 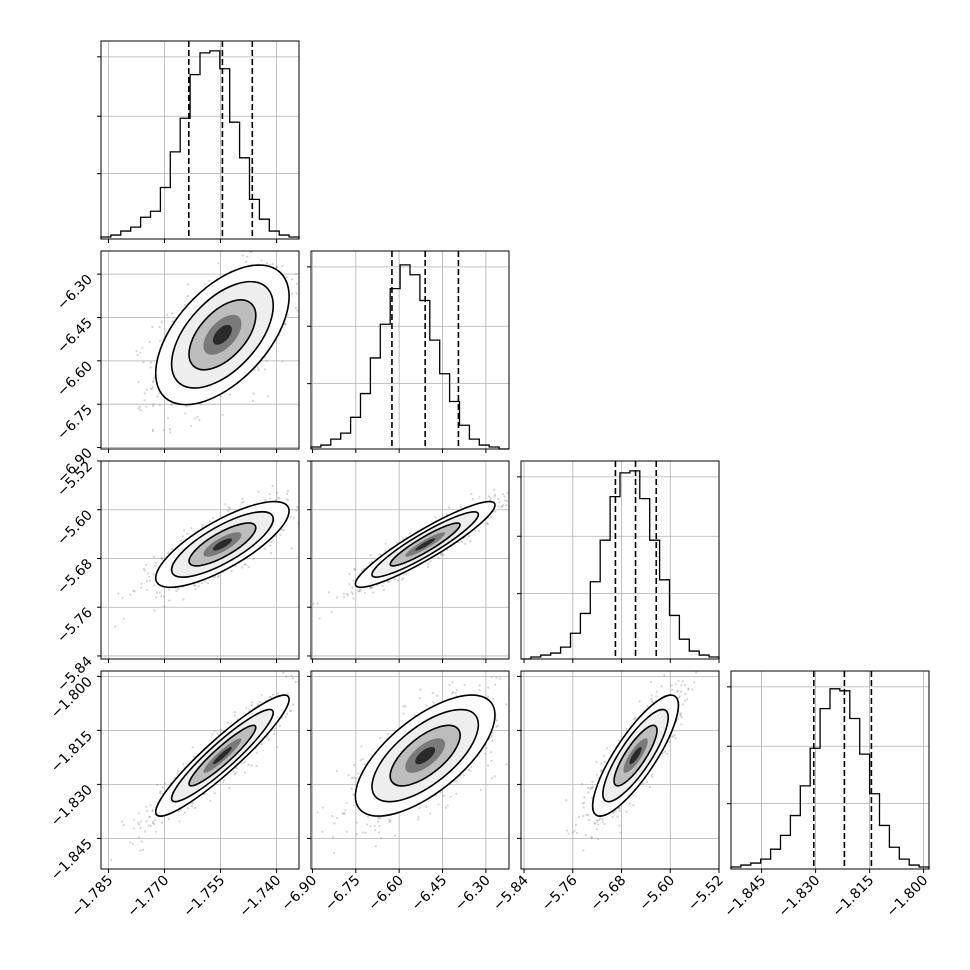 I want to click on histogram-step, so click(x=200, y=144).